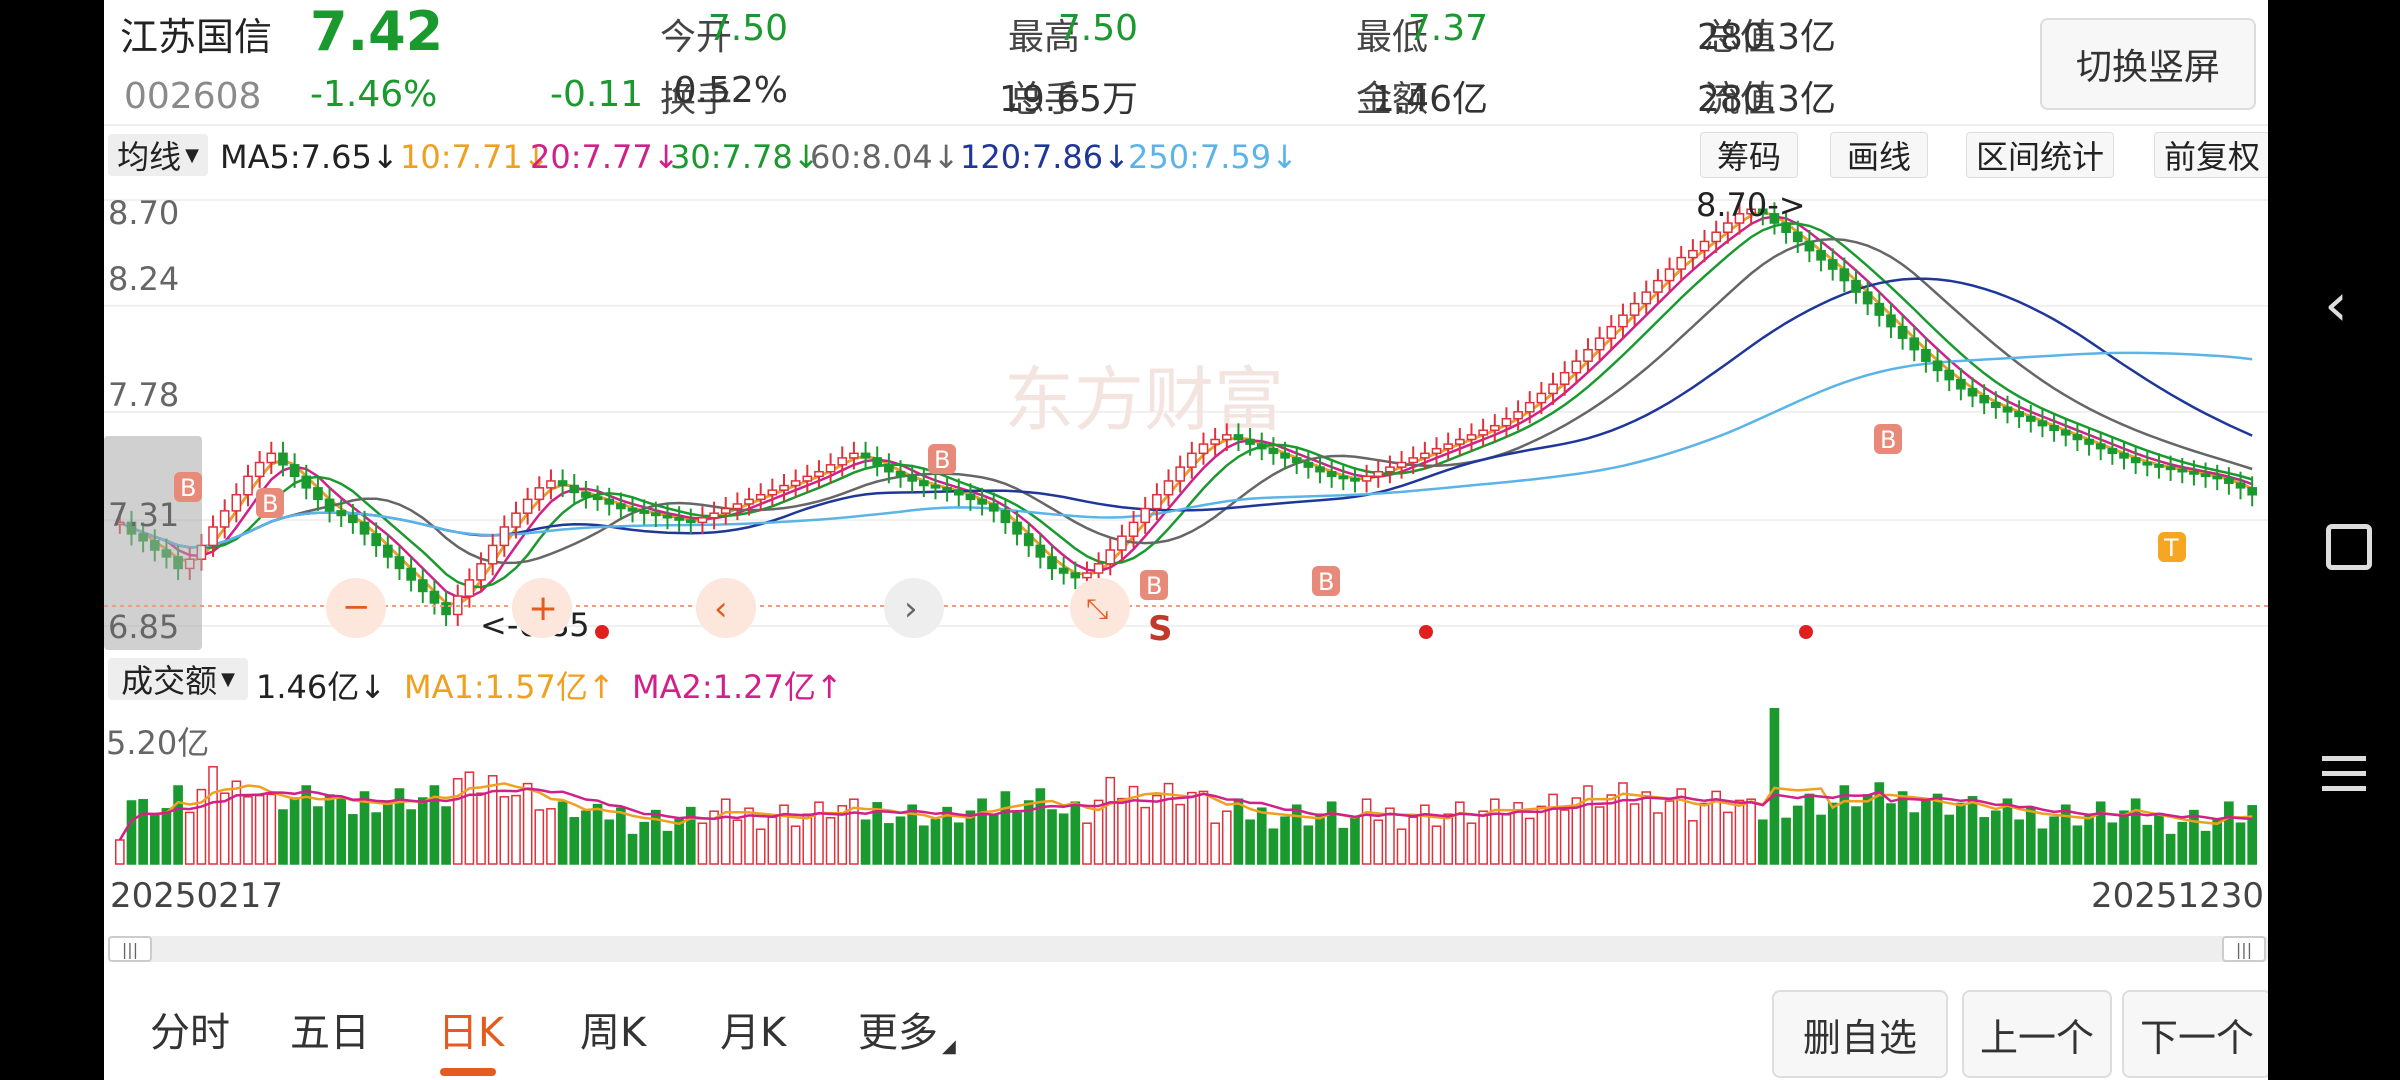 This screenshot has width=2400, height=1080. I want to click on timeline-scrollbar, so click(1188, 949).